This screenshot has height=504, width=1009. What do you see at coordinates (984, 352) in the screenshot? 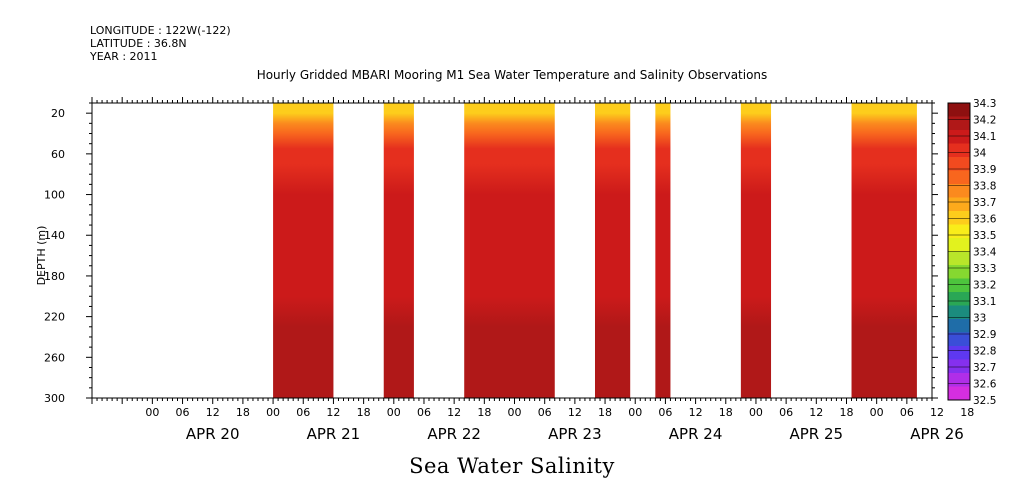
I see `colorbar-label: 32.8` at bounding box center [984, 352].